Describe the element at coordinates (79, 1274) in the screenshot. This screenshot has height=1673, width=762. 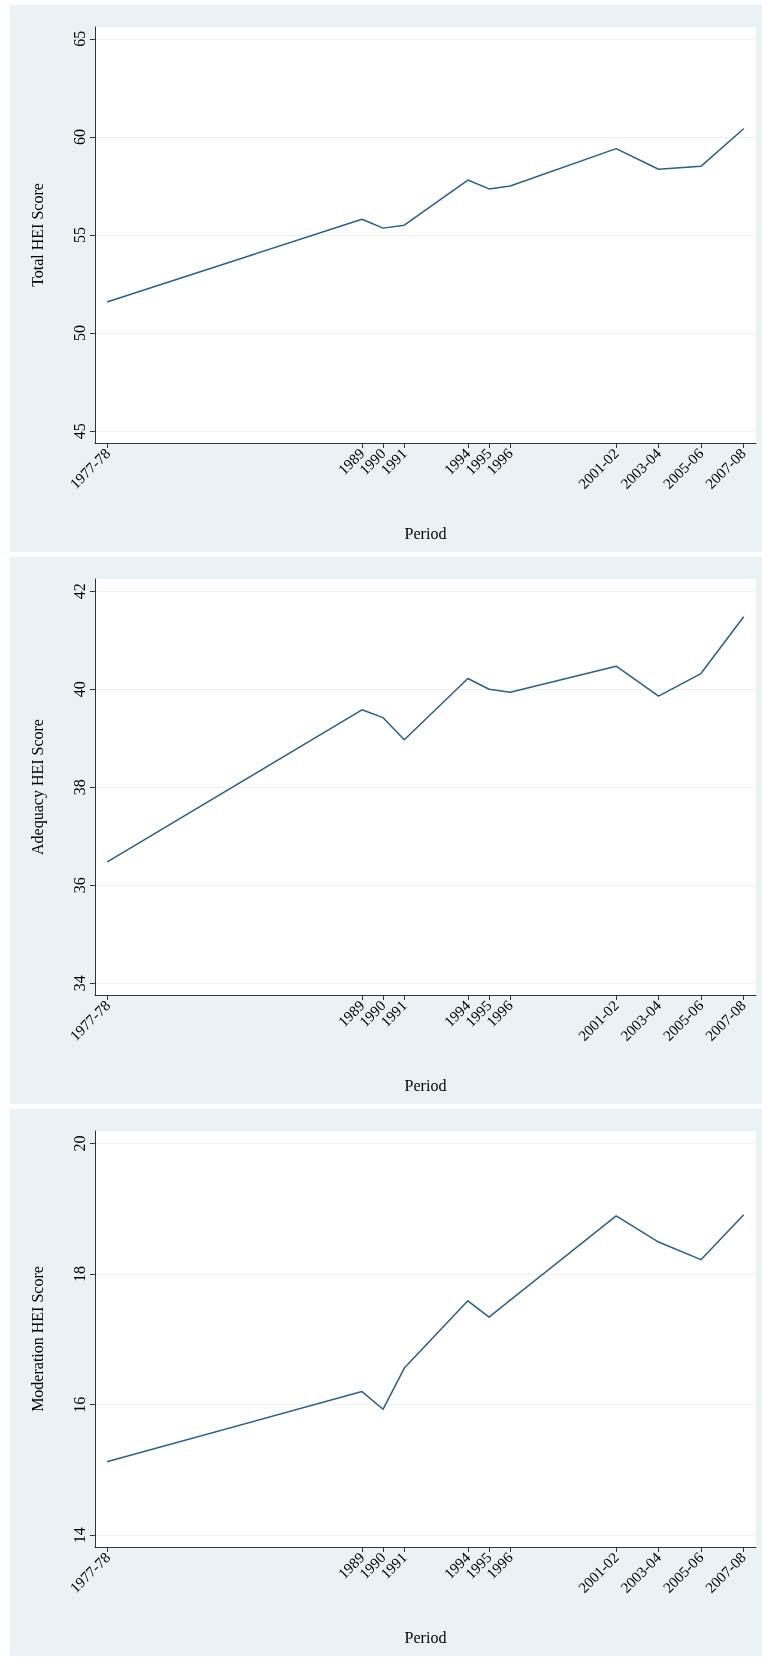
I see `y-tick-label: 18` at that location.